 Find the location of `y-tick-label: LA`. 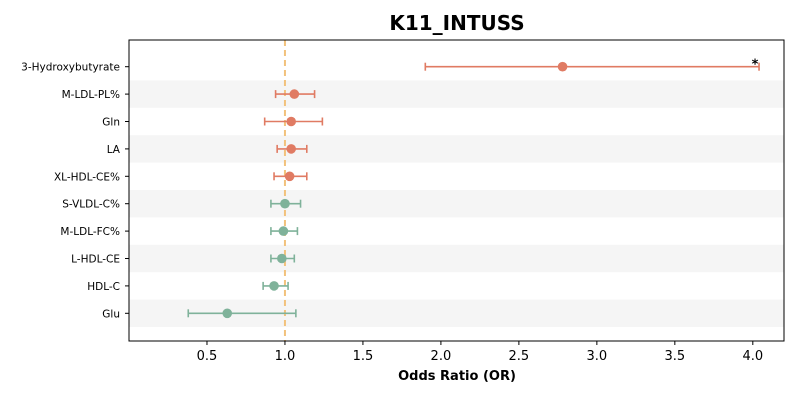

y-tick-label: LA is located at coordinates (114, 150).